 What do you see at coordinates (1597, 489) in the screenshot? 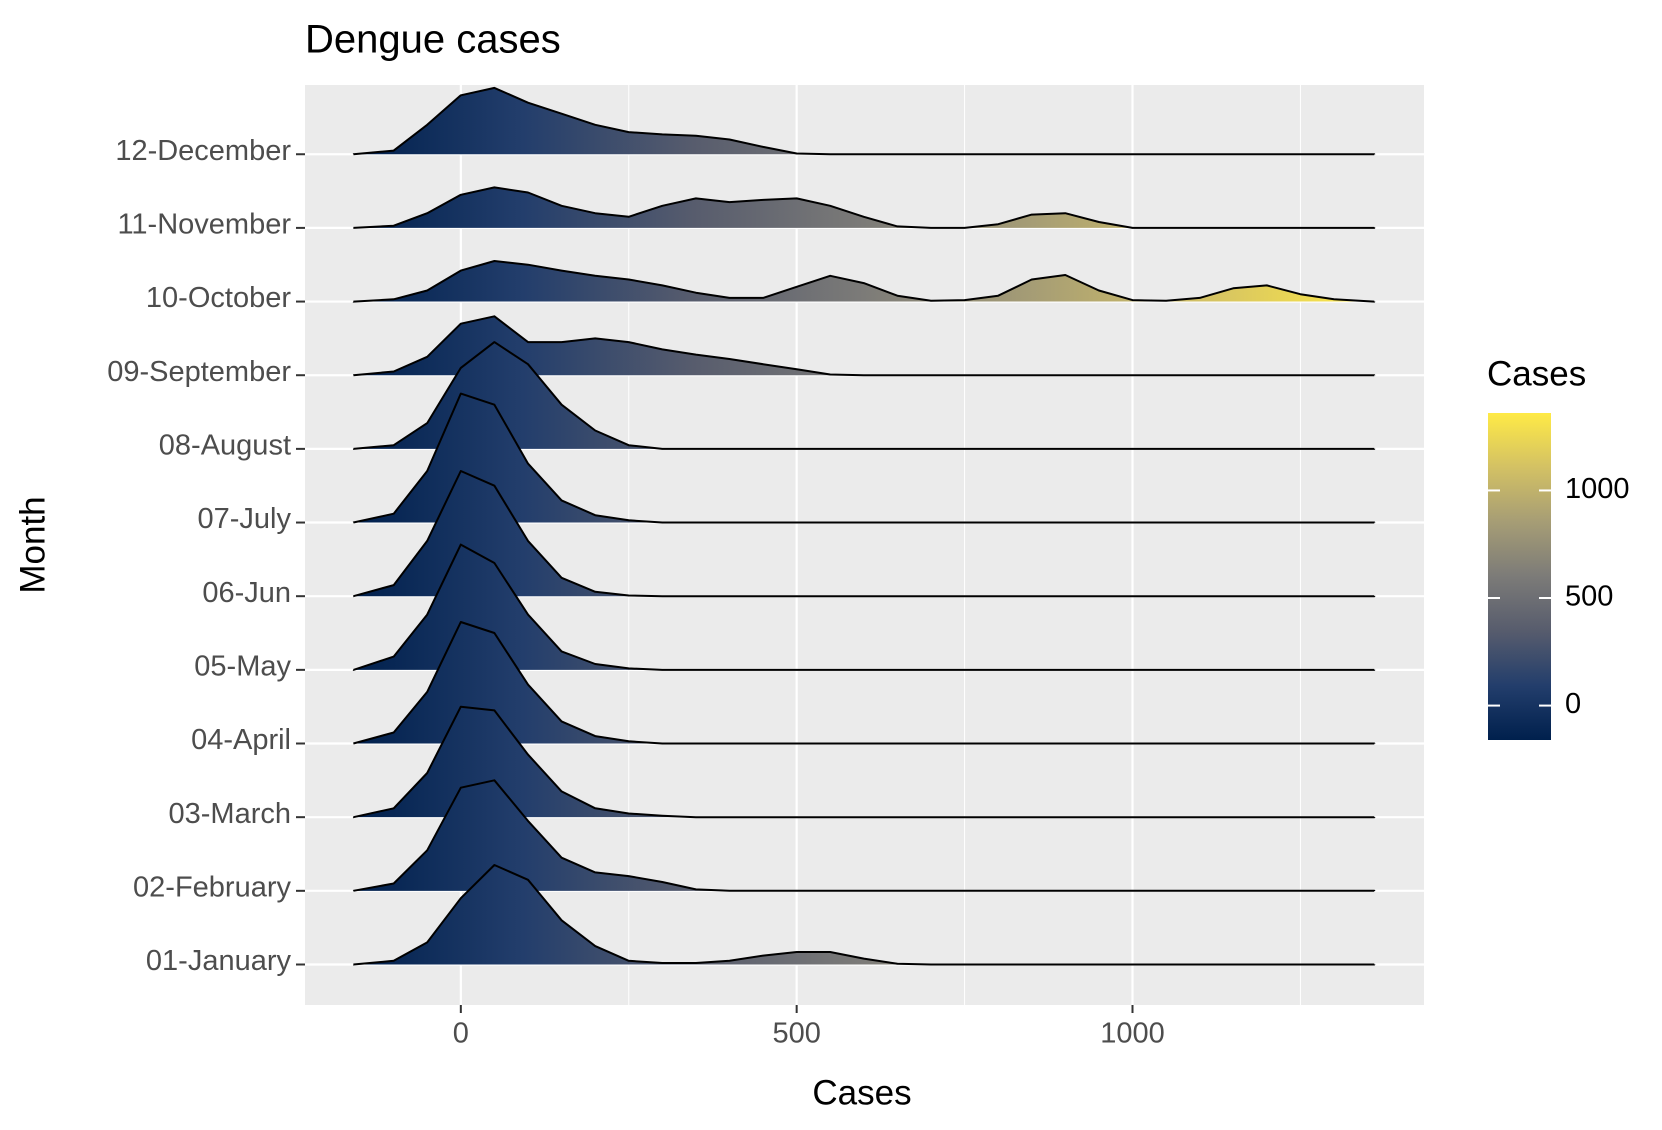
I see `legend-tick-label: 1000` at bounding box center [1597, 489].